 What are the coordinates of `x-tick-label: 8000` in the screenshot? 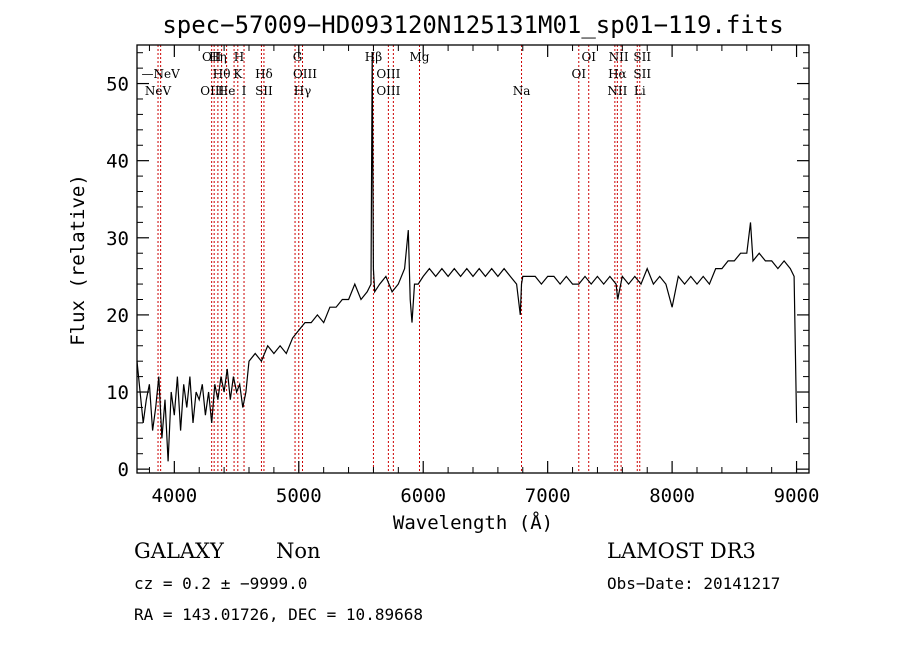 It's located at (672, 496).